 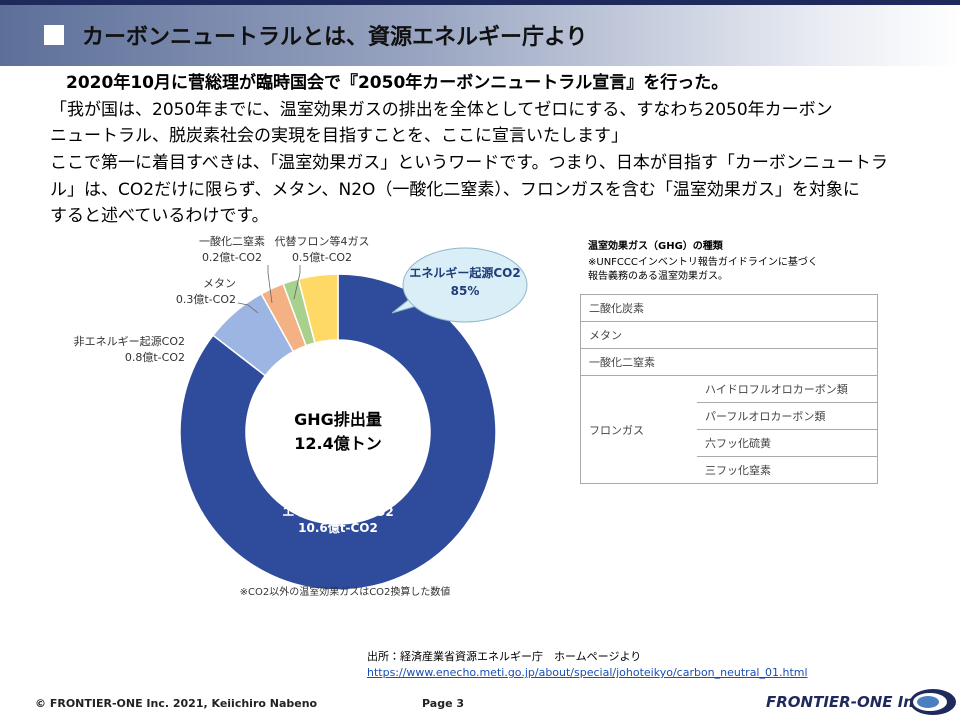 I want to click on table-cell: 三フッ化窒素, so click(x=787, y=470).